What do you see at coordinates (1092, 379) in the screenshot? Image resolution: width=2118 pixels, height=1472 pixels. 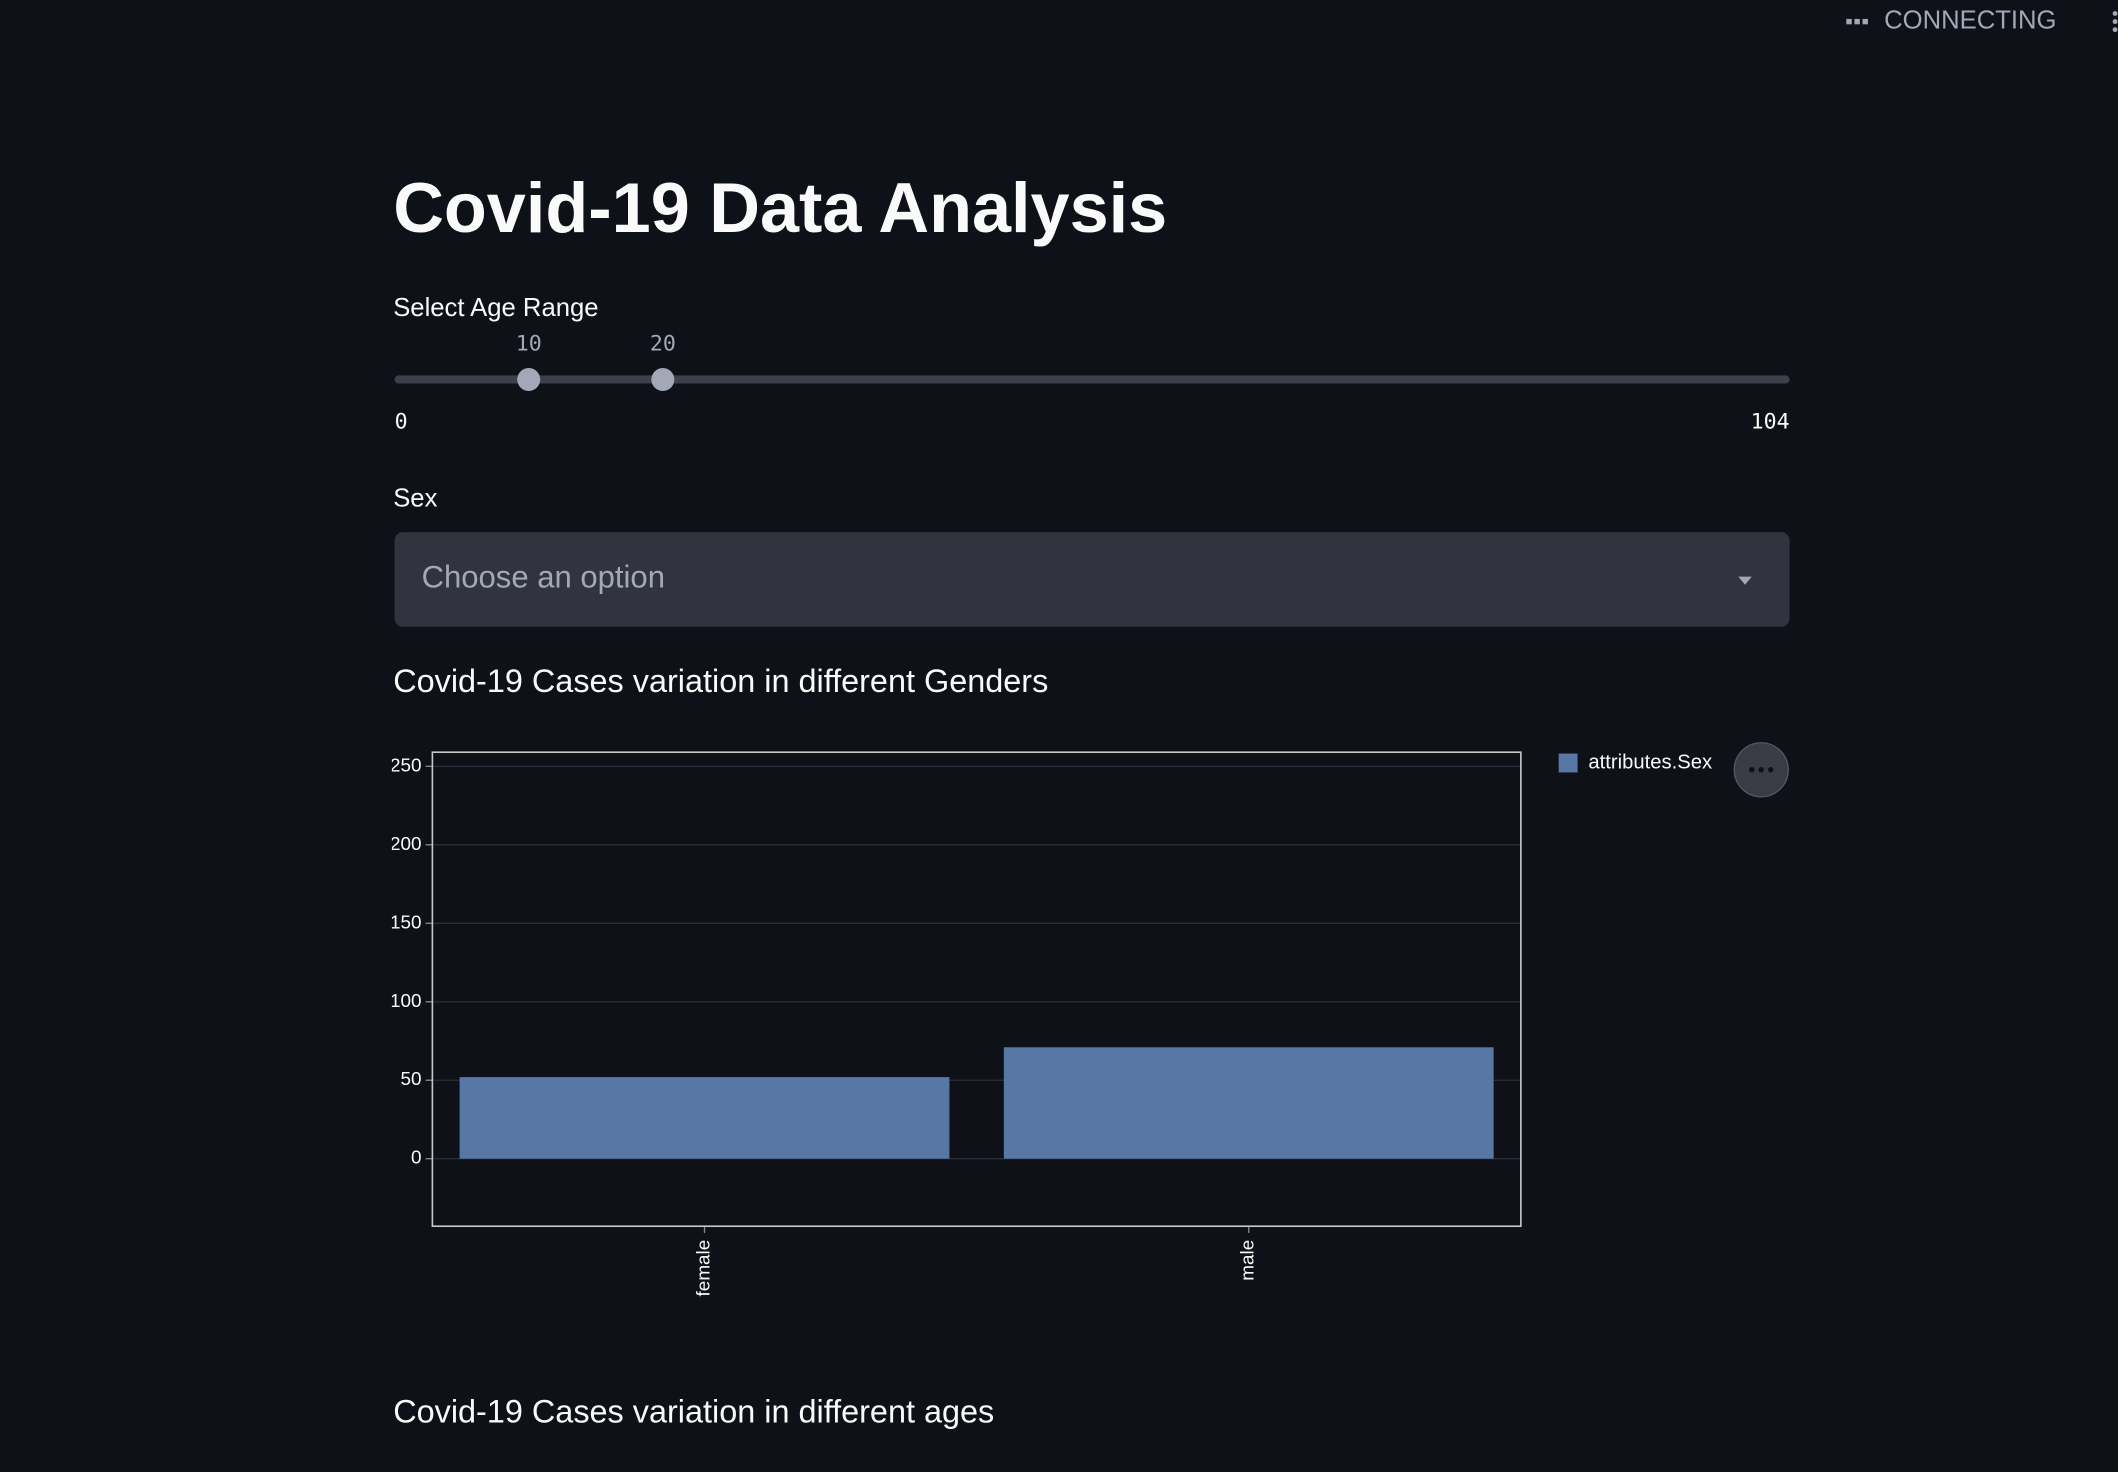 I see `slider-track` at bounding box center [1092, 379].